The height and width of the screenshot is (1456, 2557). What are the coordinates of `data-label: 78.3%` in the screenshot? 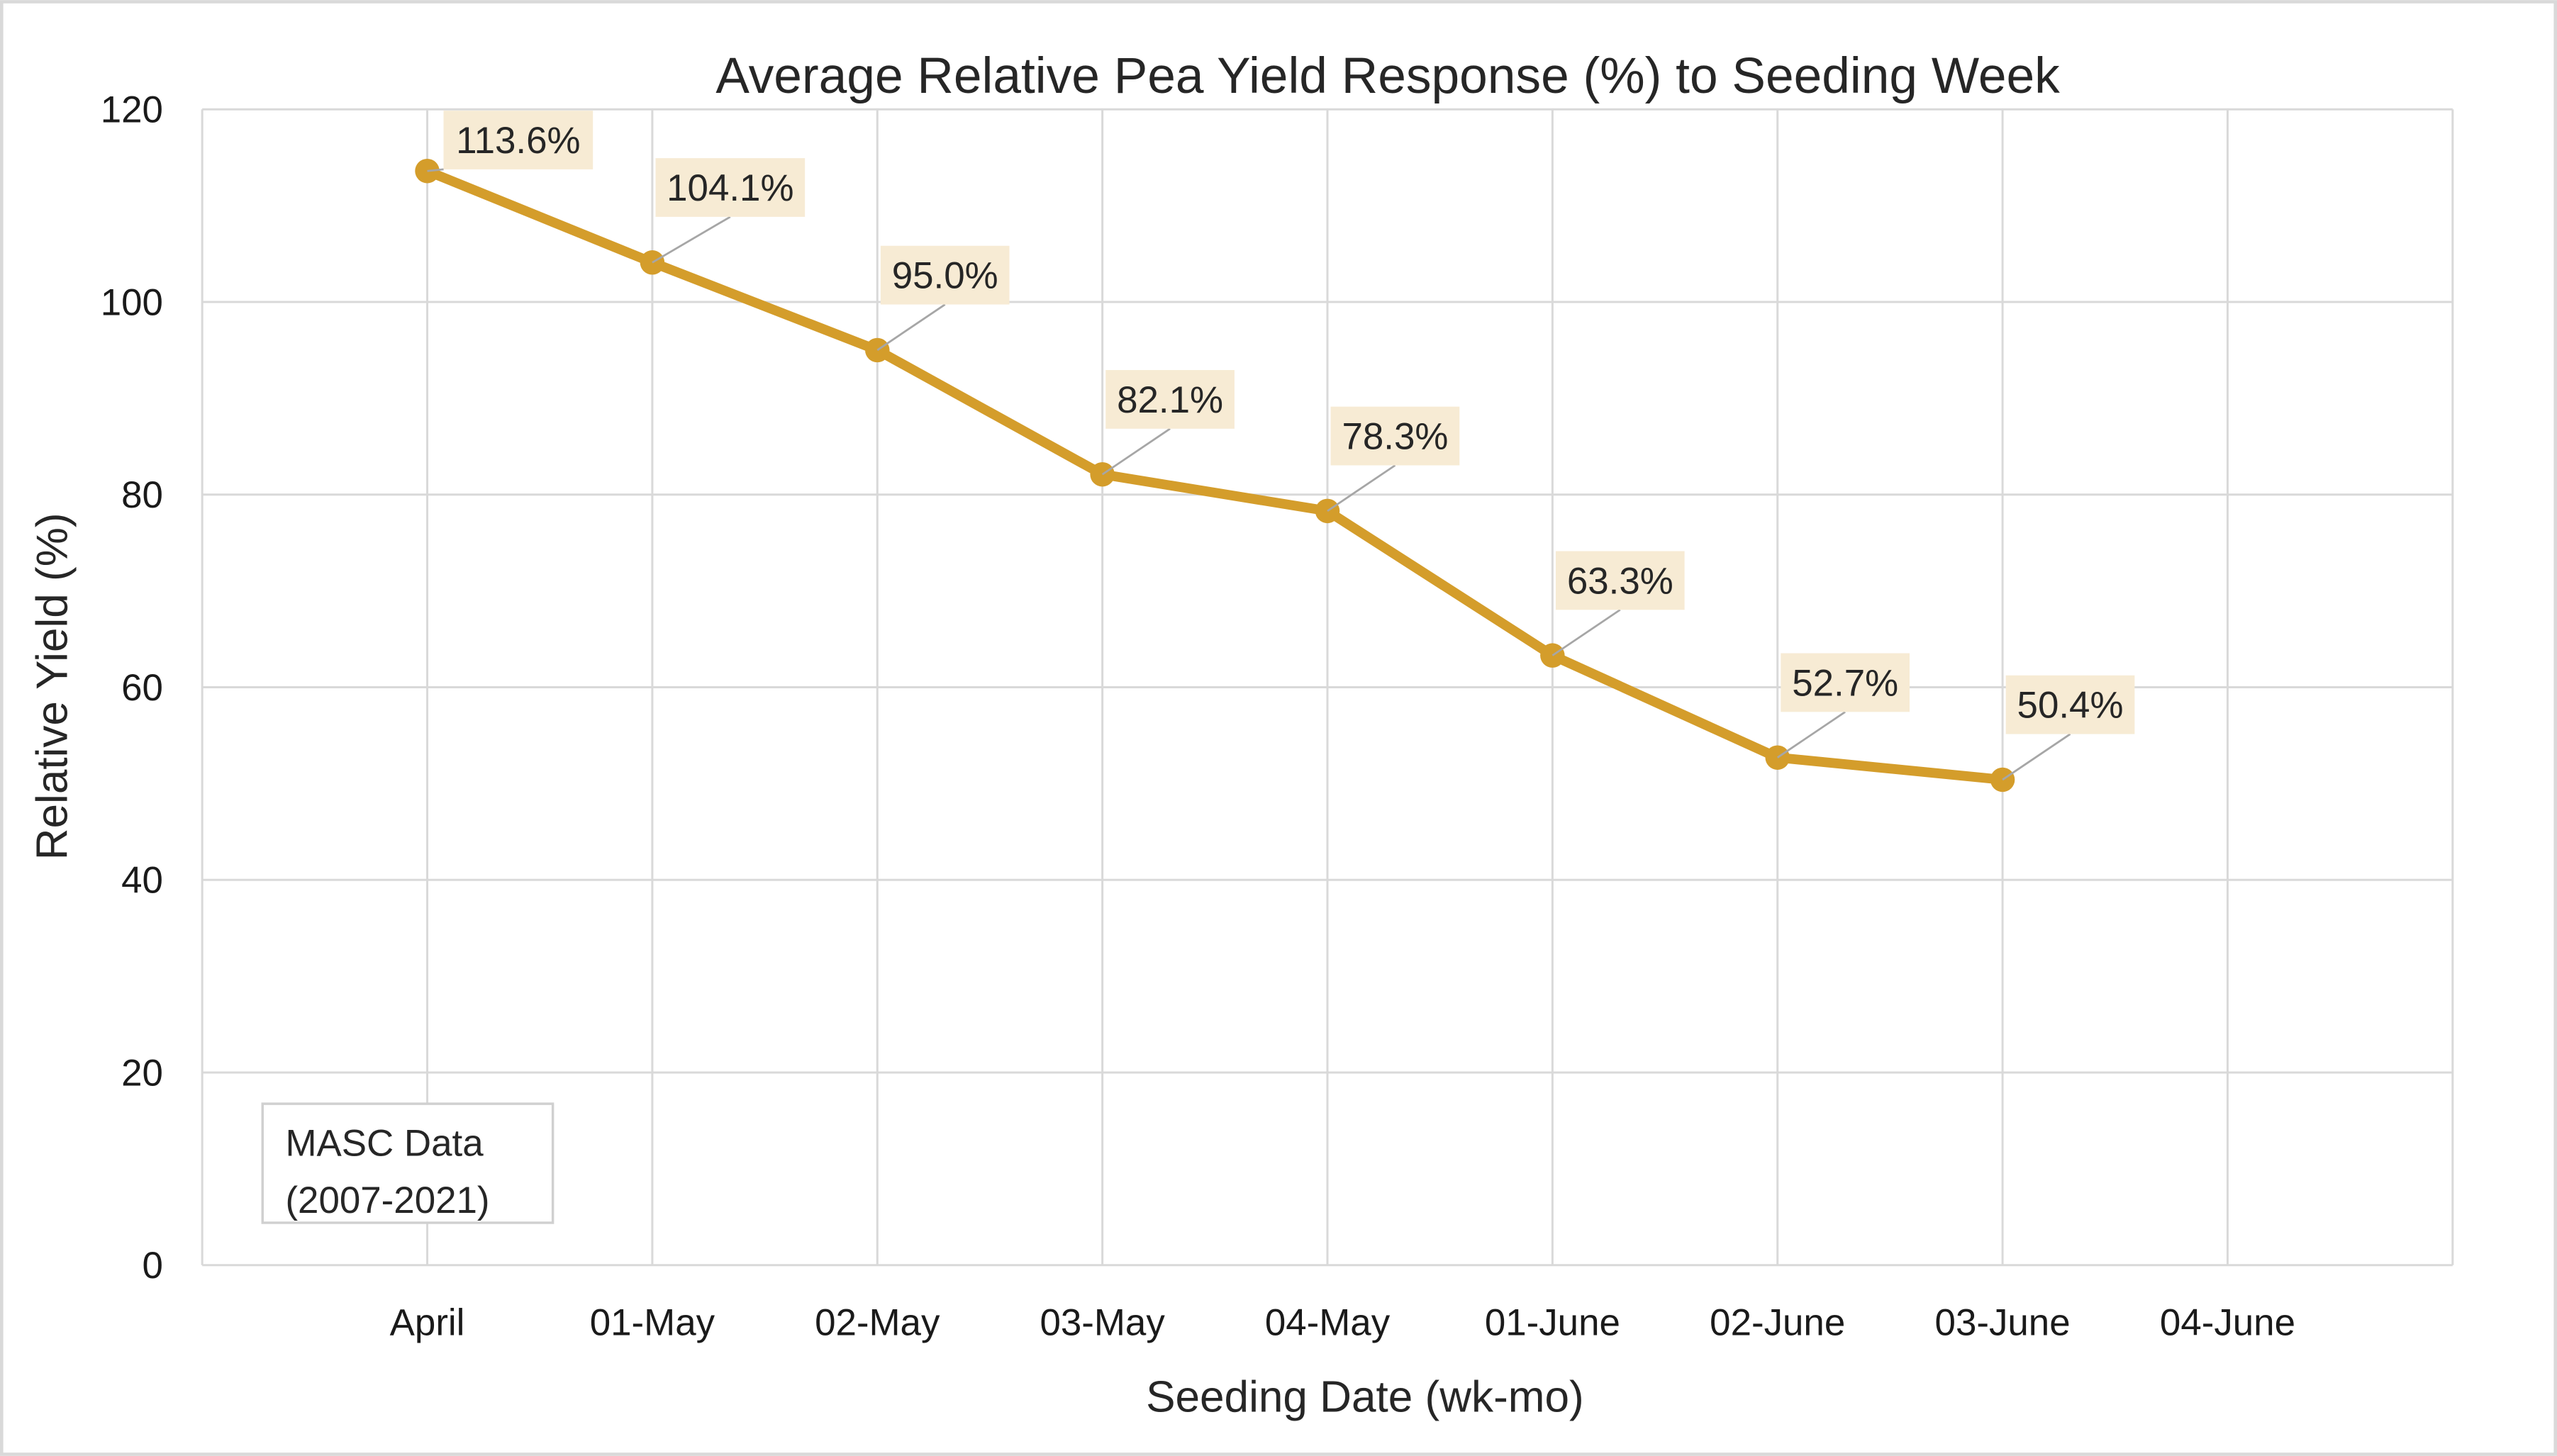 It's located at (1395, 436).